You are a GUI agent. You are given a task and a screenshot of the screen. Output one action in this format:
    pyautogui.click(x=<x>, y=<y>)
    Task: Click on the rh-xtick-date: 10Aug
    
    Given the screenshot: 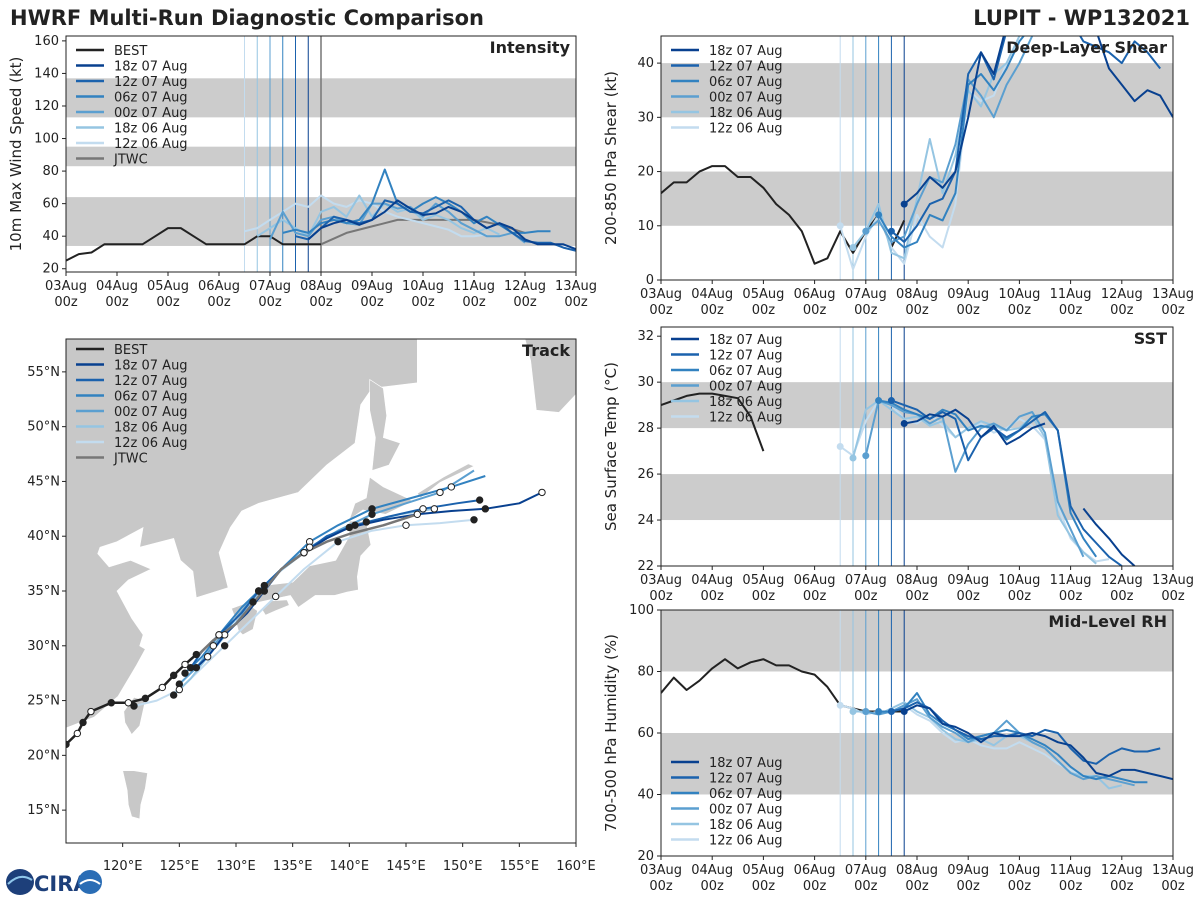 What is the action you would take?
    pyautogui.click(x=1019, y=870)
    